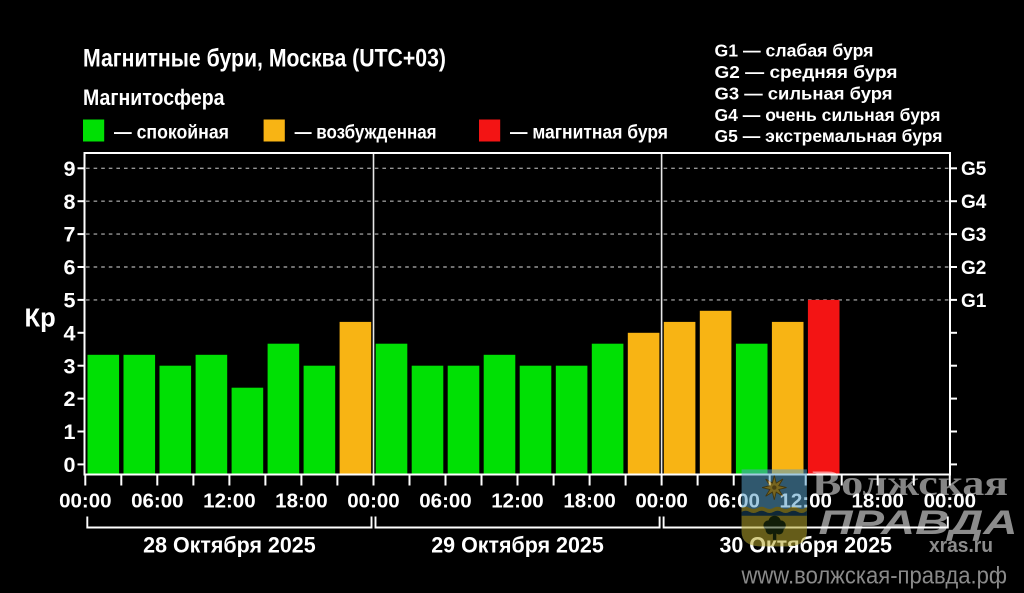 The image size is (1024, 593). I want to click on svg-text: 0, so click(70, 465).